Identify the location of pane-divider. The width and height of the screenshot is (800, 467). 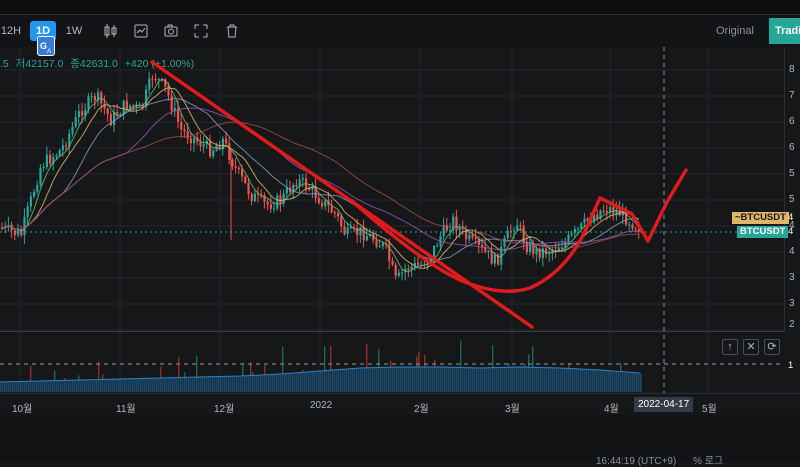
(392, 331).